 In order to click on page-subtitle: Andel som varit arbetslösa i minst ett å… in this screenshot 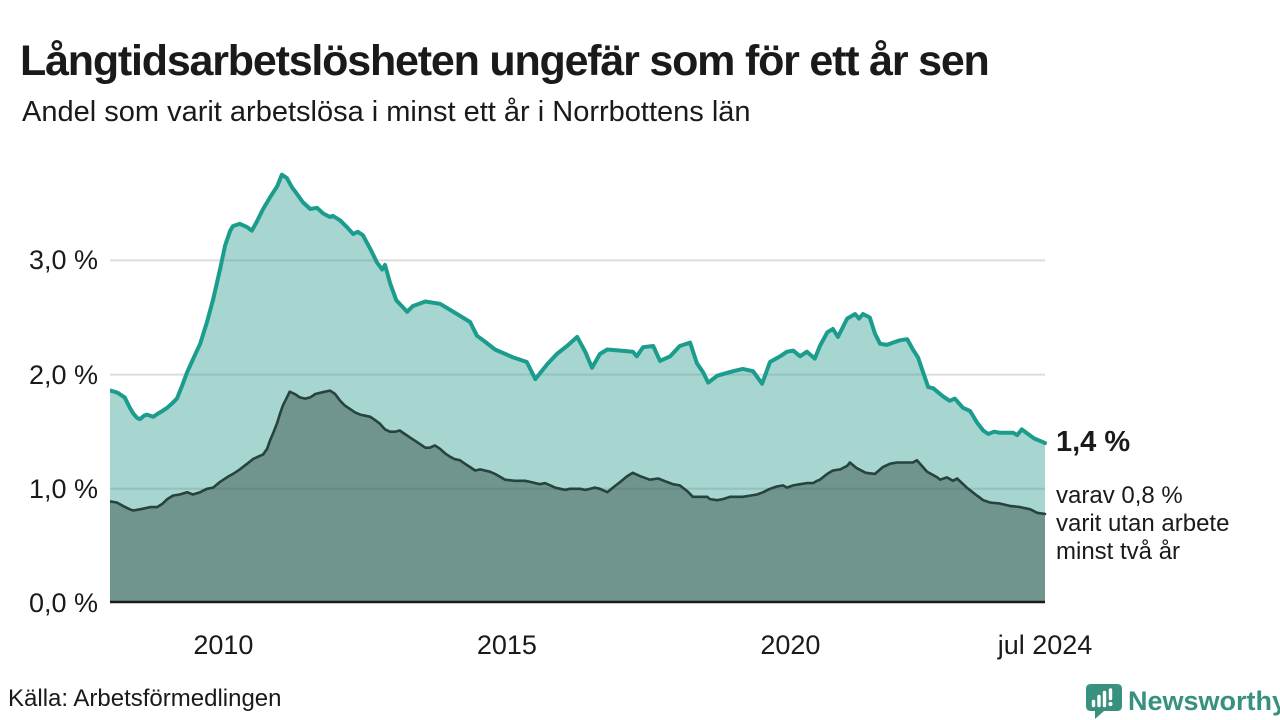, I will do `click(386, 112)`.